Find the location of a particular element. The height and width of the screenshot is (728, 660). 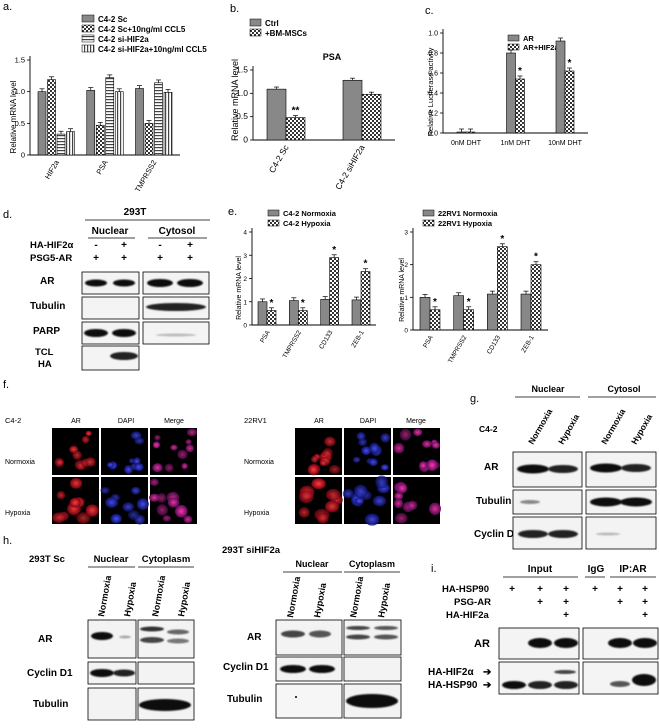

panel-a-label: a. is located at coordinates (7, 7).